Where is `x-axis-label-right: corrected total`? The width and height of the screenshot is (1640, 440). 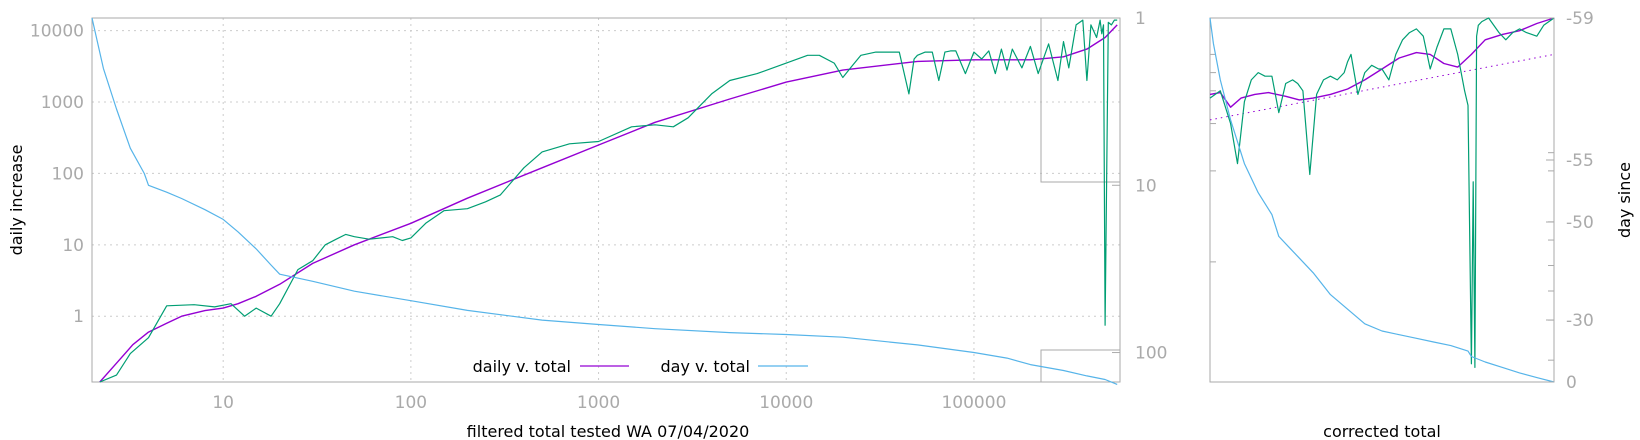
x-axis-label-right: corrected total is located at coordinates (1382, 431).